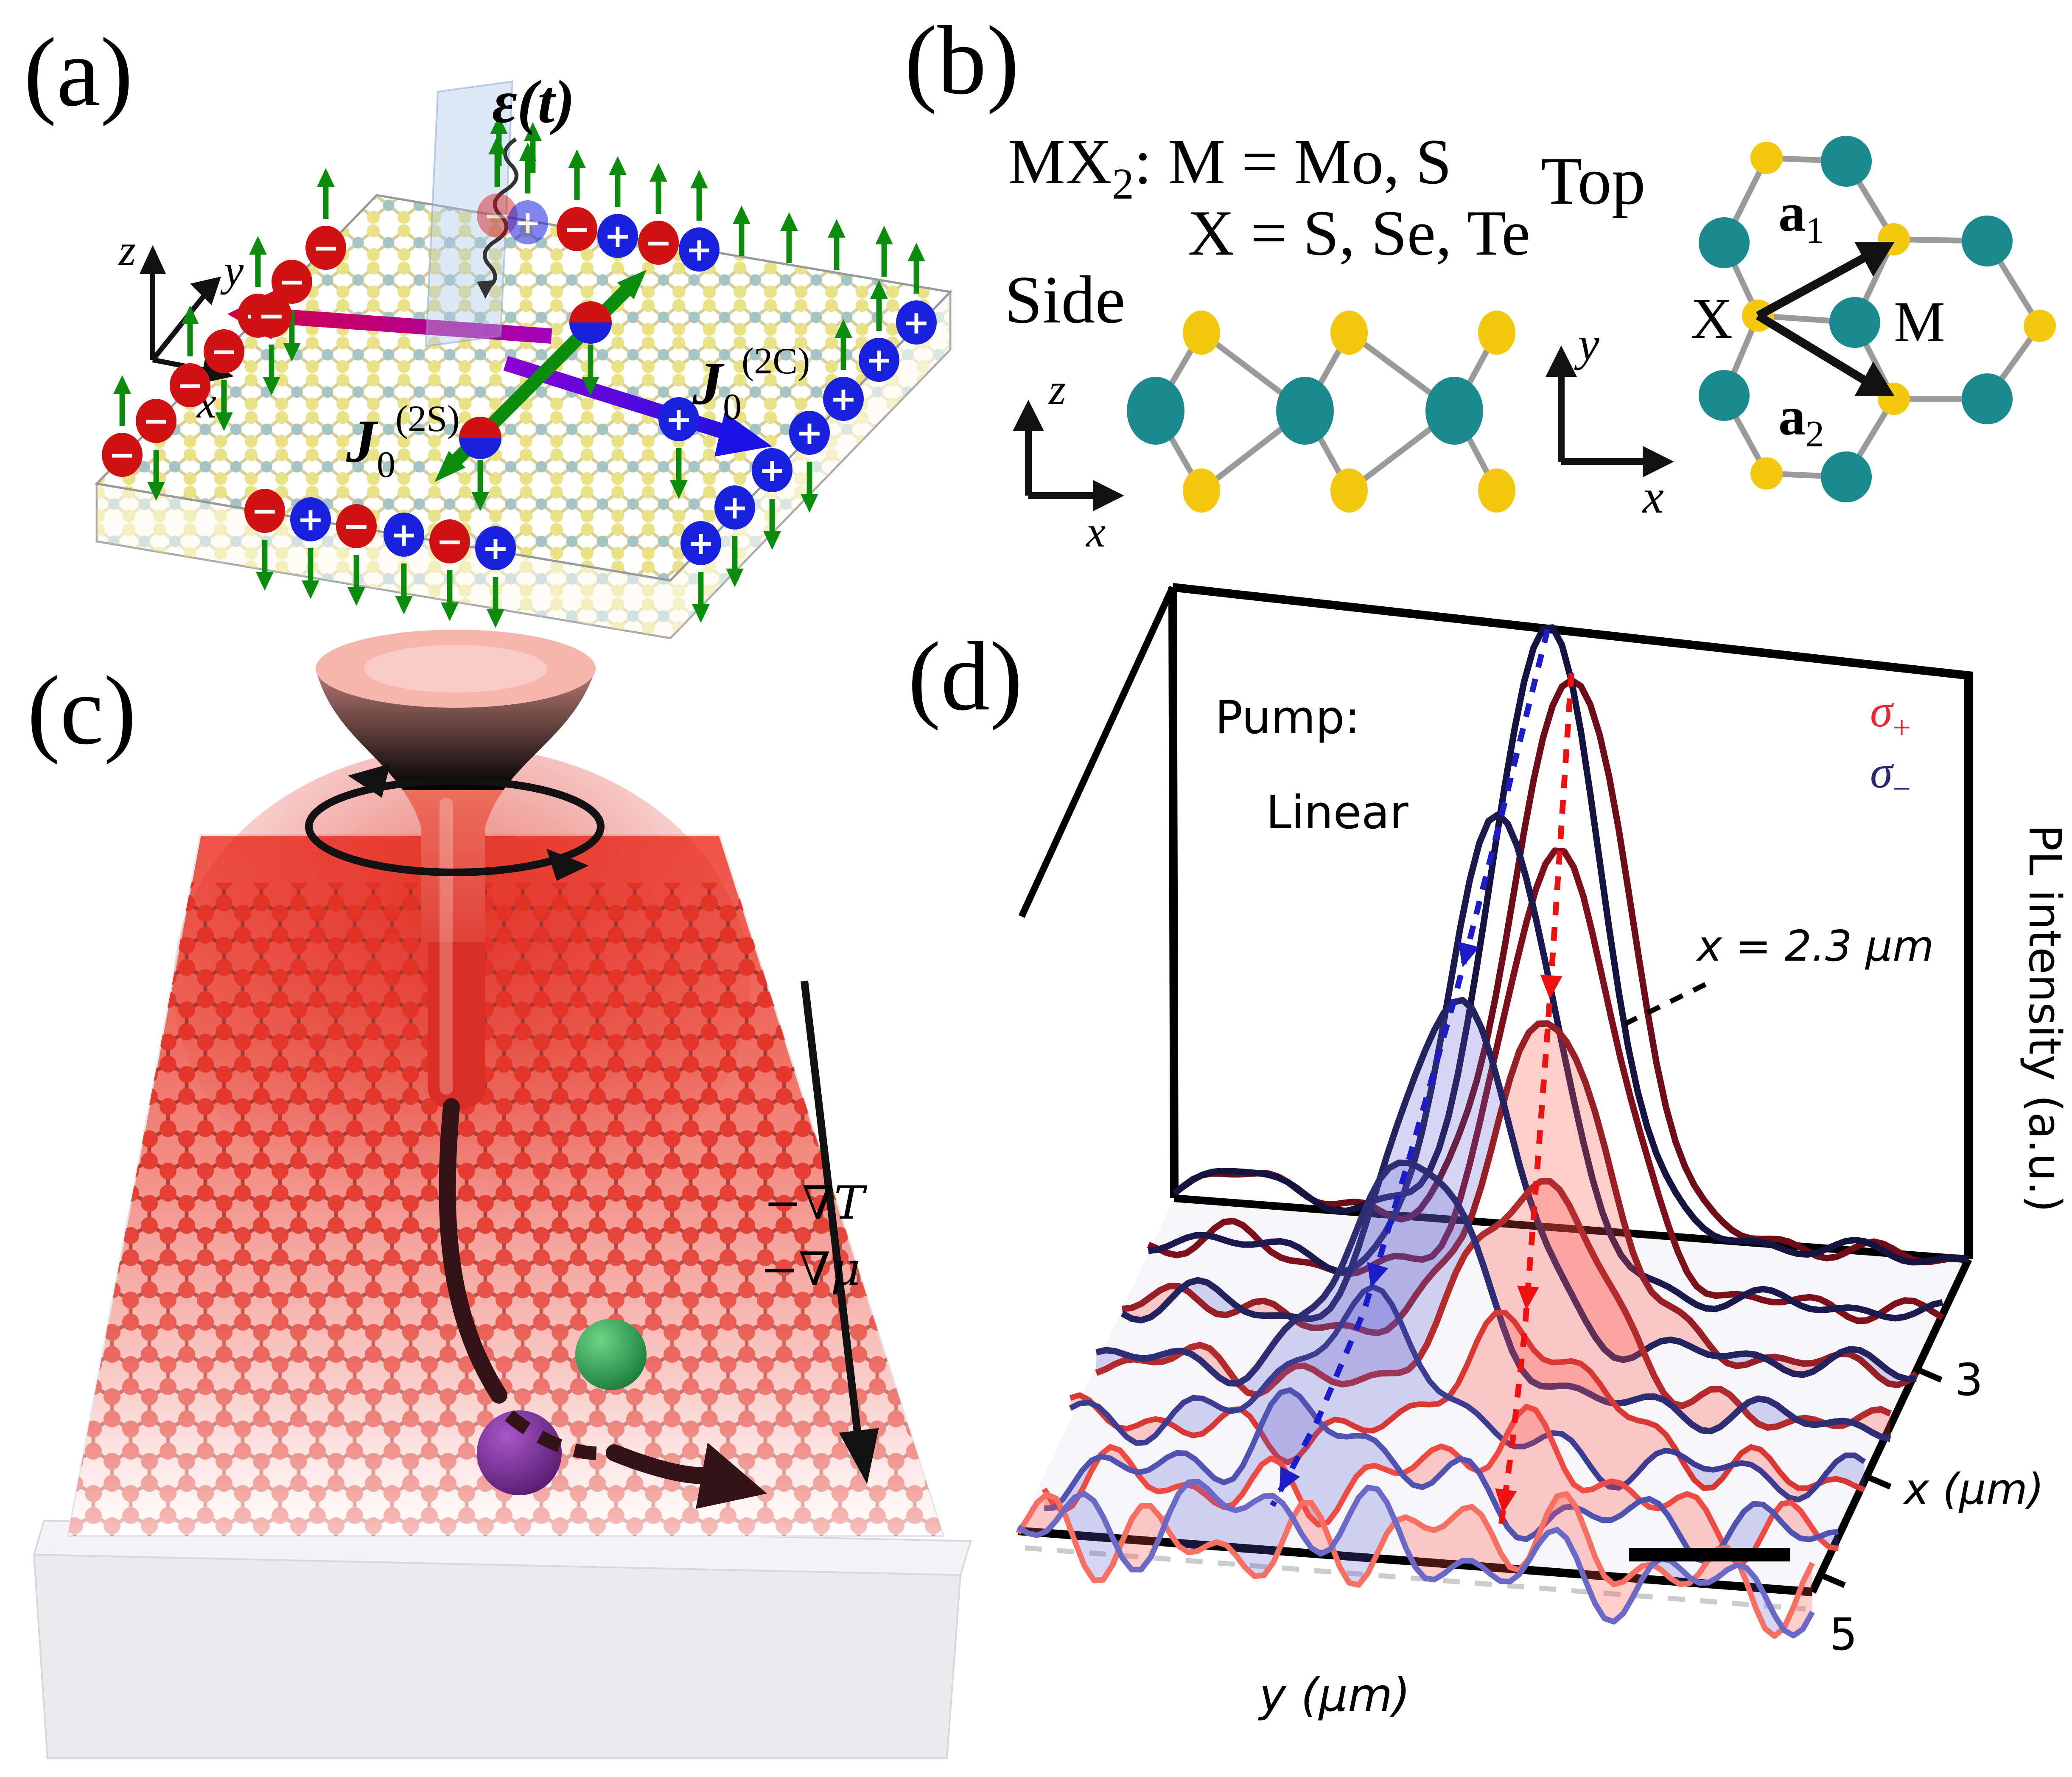 The width and height of the screenshot is (2072, 1777). I want to click on gradient-arrow, so click(840, 1232).